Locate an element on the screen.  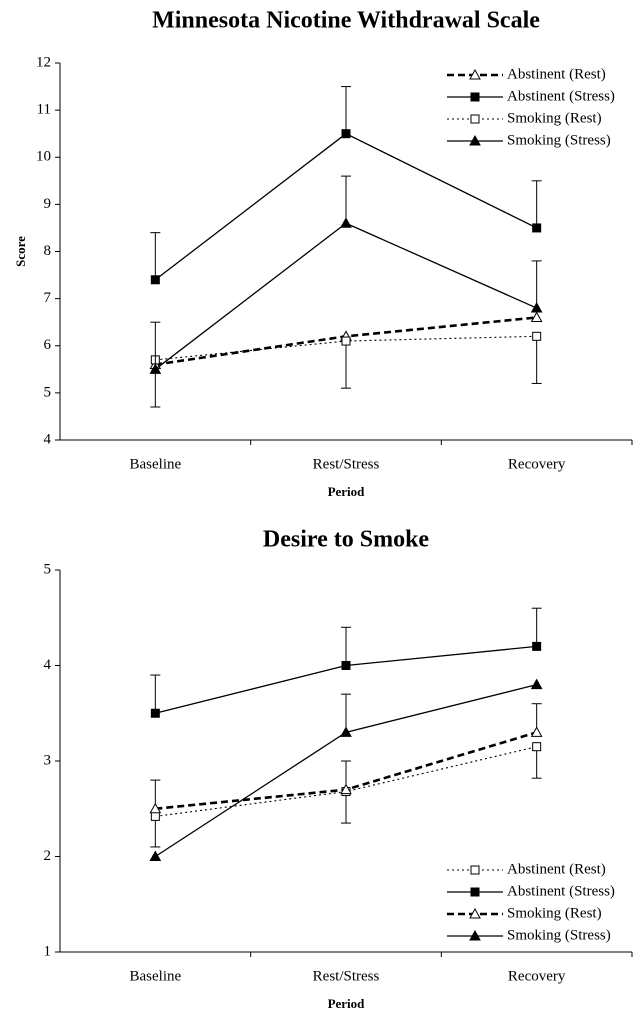
y-tick-label: 2 is located at coordinates (48, 856).